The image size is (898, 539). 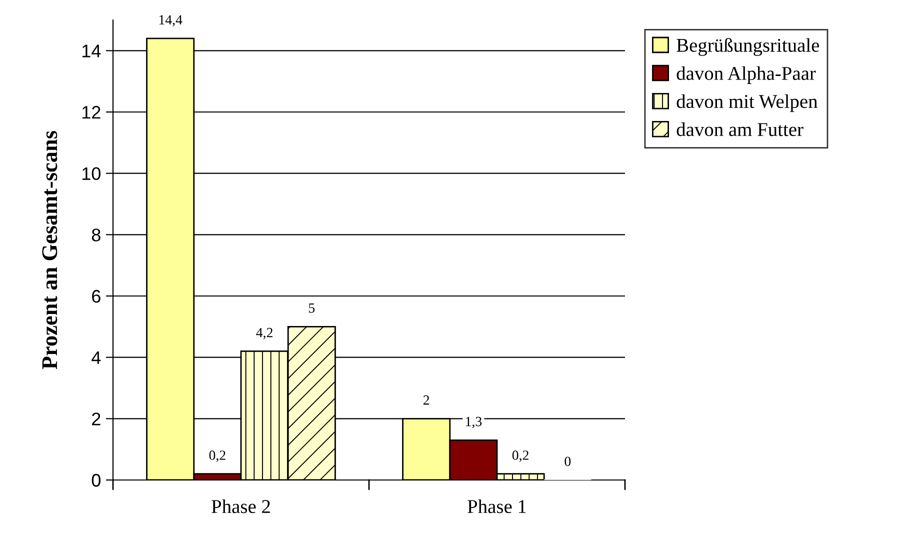 What do you see at coordinates (96, 357) in the screenshot?
I see `y-tick-label: 4` at bounding box center [96, 357].